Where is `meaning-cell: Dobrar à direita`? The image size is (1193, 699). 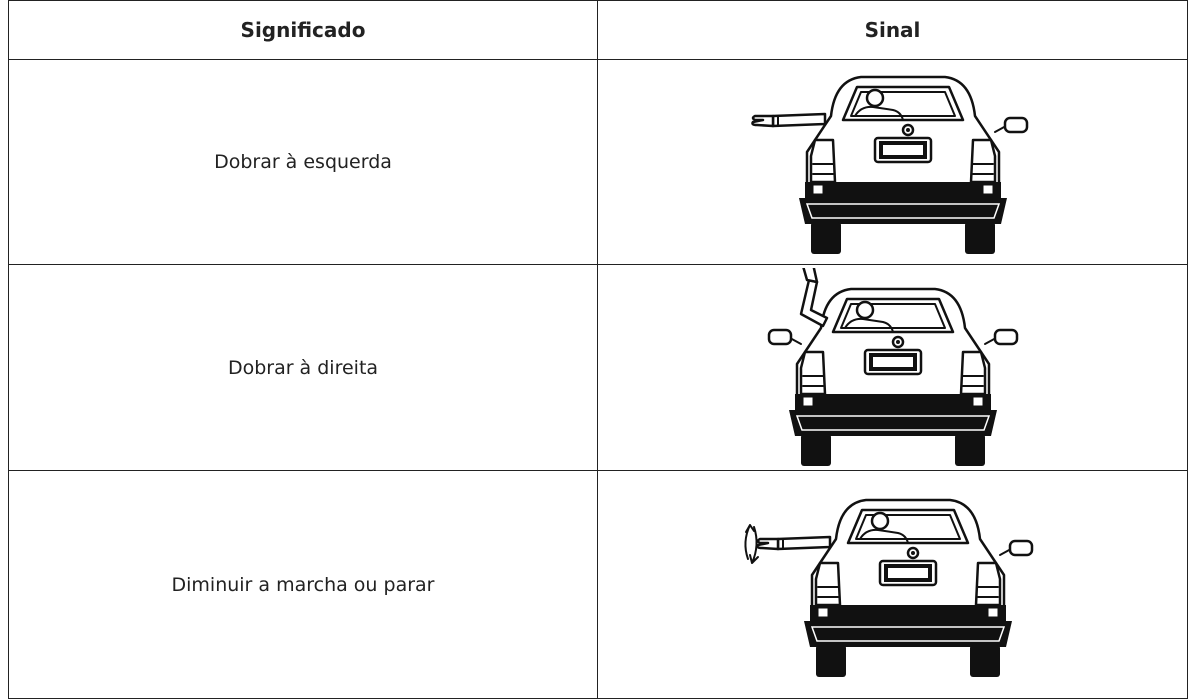
meaning-cell: Dobrar à direita is located at coordinates (303, 367).